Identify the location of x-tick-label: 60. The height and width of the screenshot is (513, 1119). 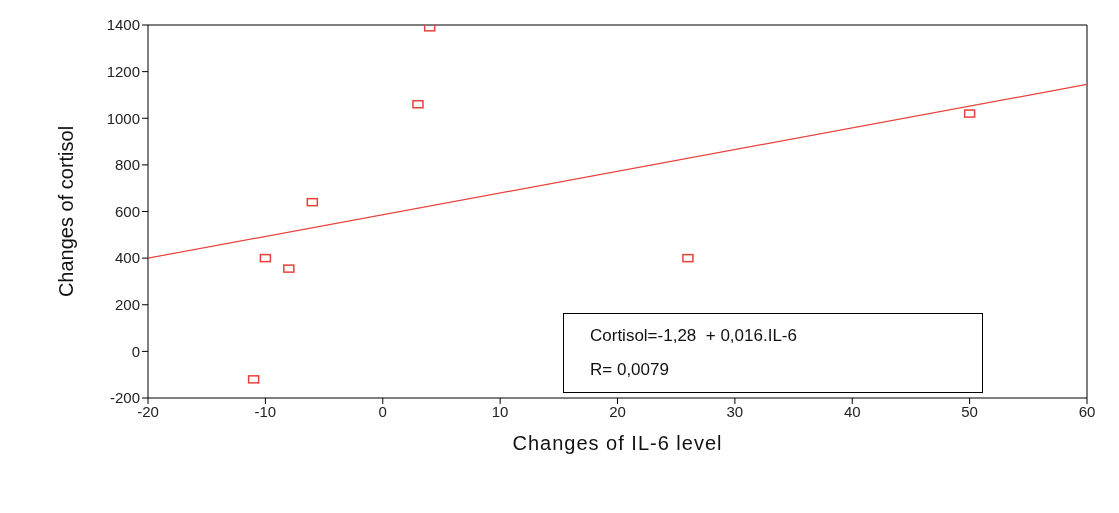
(1087, 411).